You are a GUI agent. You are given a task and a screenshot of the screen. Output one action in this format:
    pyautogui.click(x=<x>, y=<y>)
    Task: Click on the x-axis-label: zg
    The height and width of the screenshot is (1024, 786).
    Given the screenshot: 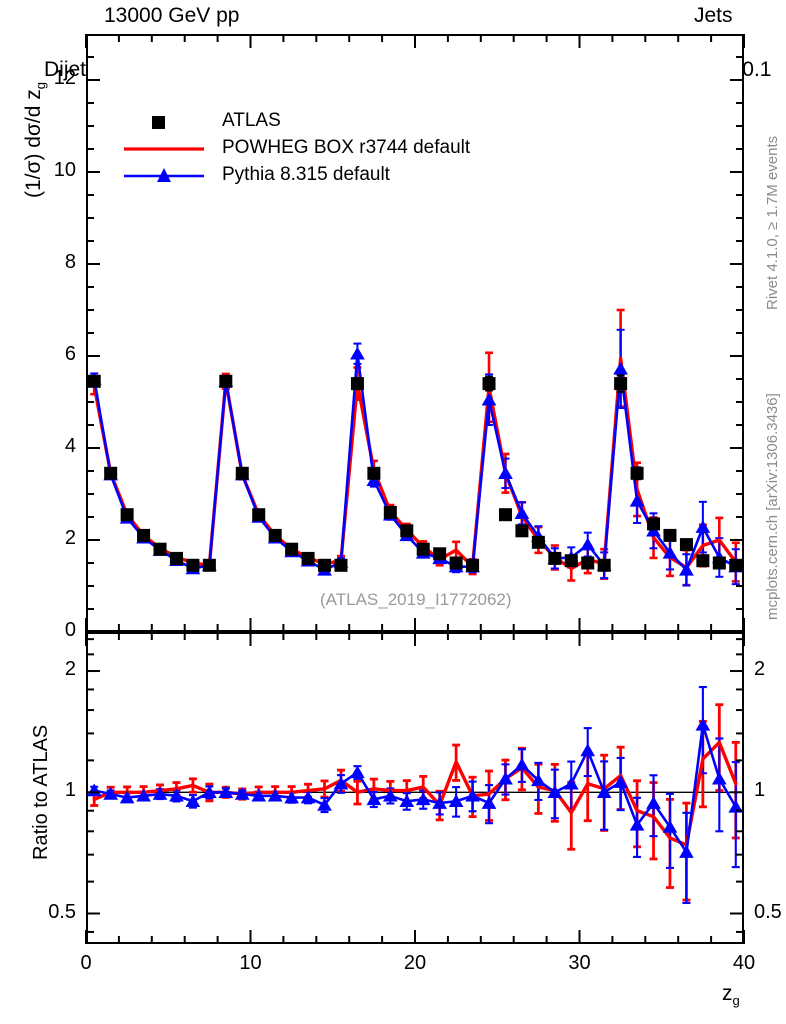 What is the action you would take?
    pyautogui.click(x=731, y=995)
    